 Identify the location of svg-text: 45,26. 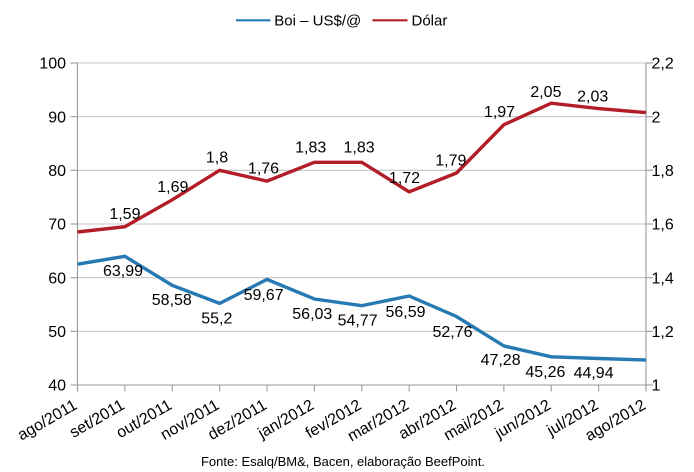
(545, 372).